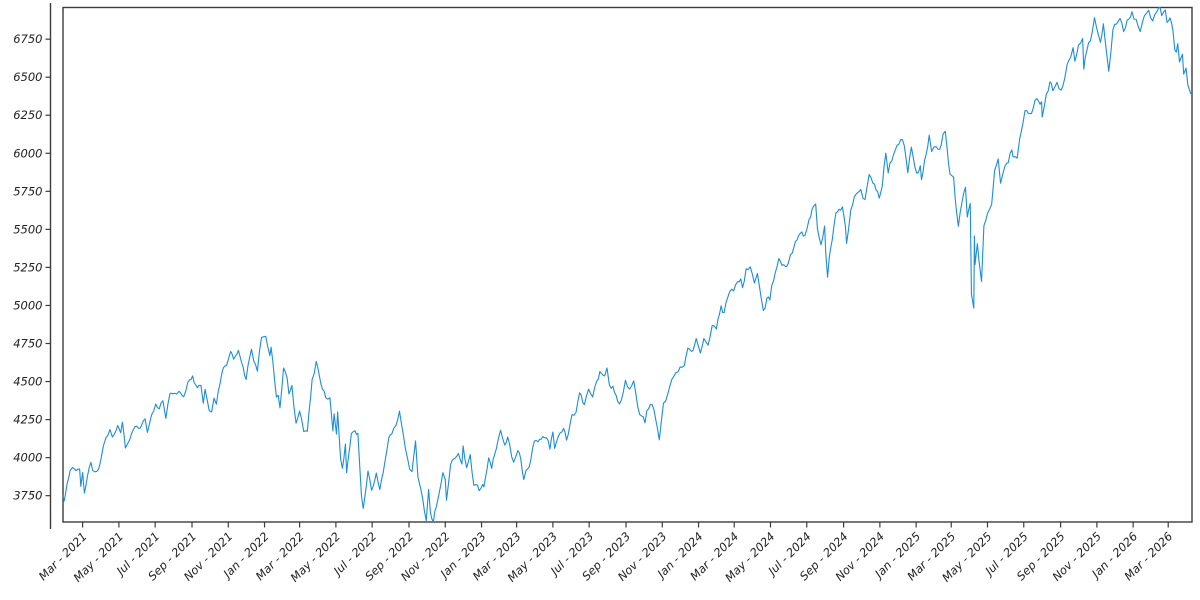 This screenshot has height=600, width=1200. What do you see at coordinates (27, 344) in the screenshot?
I see `y-tick-label: 4750` at bounding box center [27, 344].